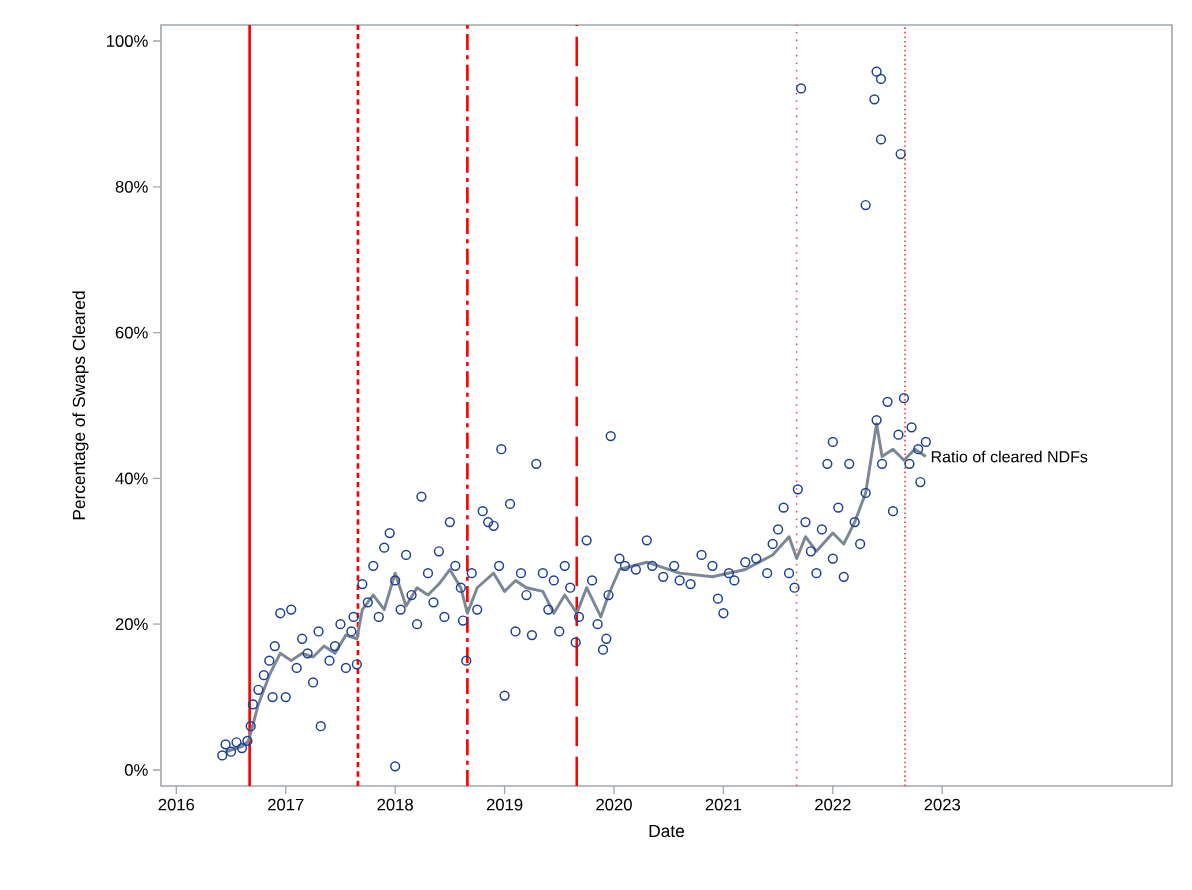 This screenshot has height=890, width=1192. Describe the element at coordinates (942, 804) in the screenshot. I see `x-tick-label: 2023` at that location.